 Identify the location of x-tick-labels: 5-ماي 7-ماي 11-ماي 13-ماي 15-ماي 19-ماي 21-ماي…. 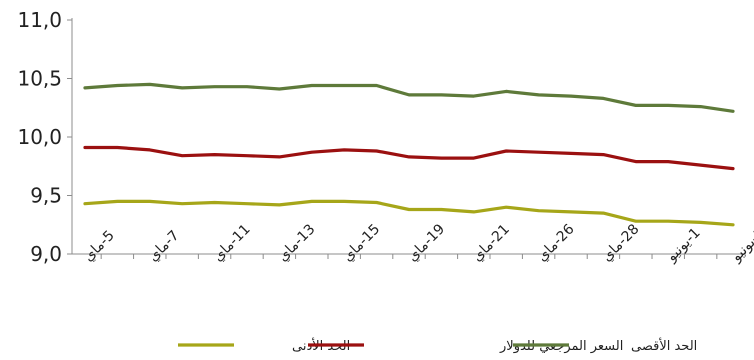
(417, 243).